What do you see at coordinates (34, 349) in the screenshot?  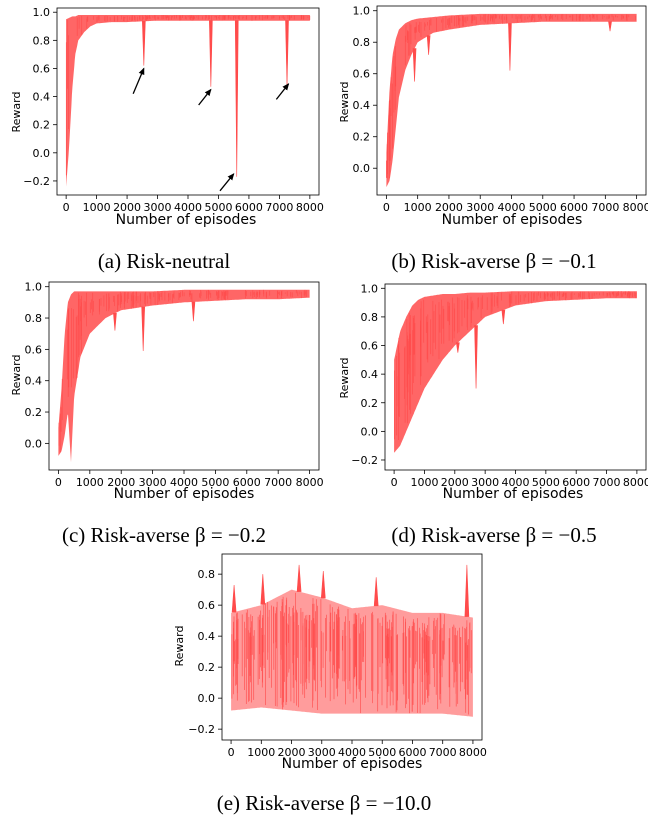 I see `chart-c-ytick-label: 0.6` at bounding box center [34, 349].